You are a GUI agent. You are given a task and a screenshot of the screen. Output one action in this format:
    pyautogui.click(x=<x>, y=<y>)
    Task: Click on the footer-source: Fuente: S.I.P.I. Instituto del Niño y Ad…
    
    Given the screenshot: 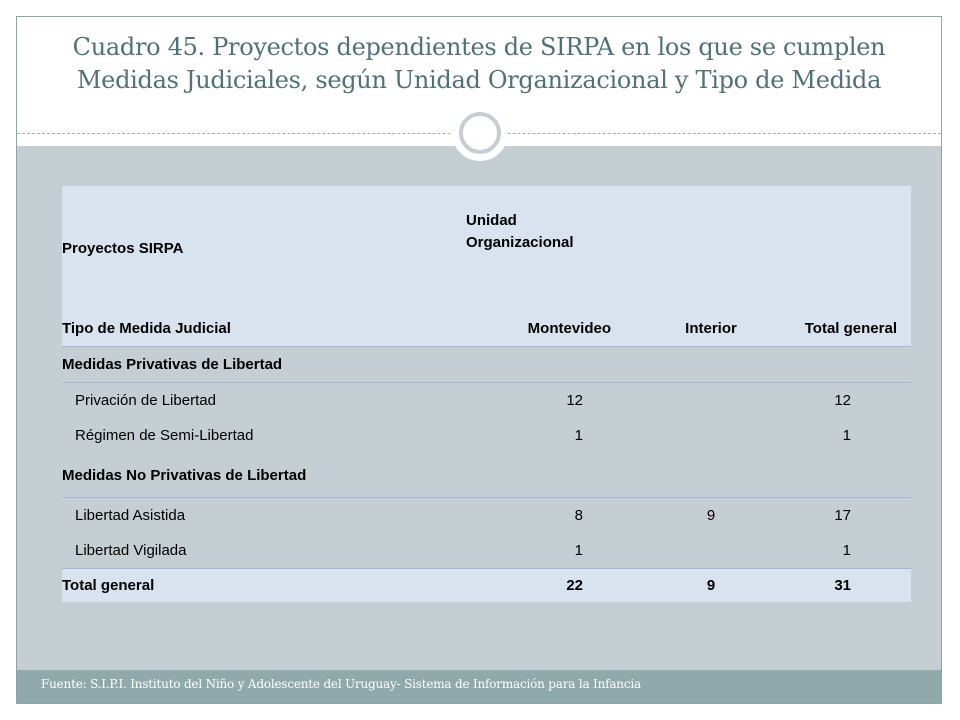 What is the action you would take?
    pyautogui.click(x=341, y=684)
    